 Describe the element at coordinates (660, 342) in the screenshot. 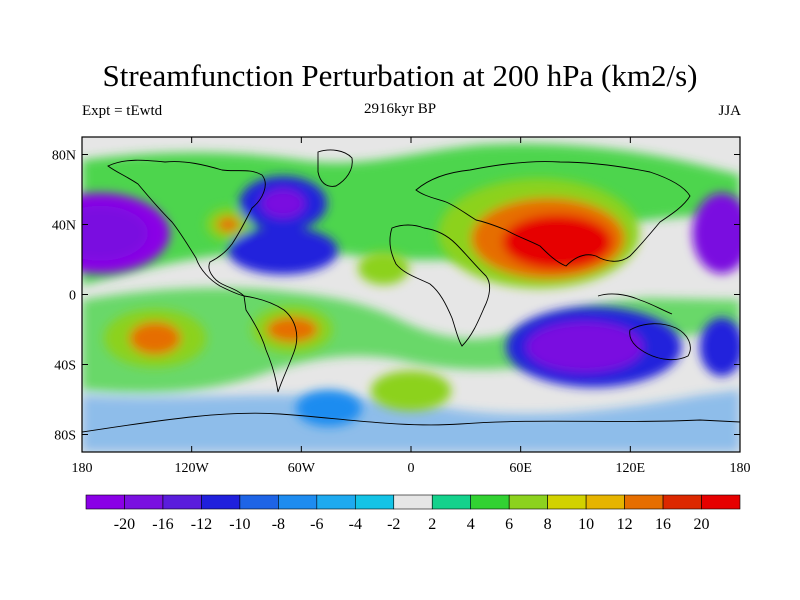

I see `coast-australia` at that location.